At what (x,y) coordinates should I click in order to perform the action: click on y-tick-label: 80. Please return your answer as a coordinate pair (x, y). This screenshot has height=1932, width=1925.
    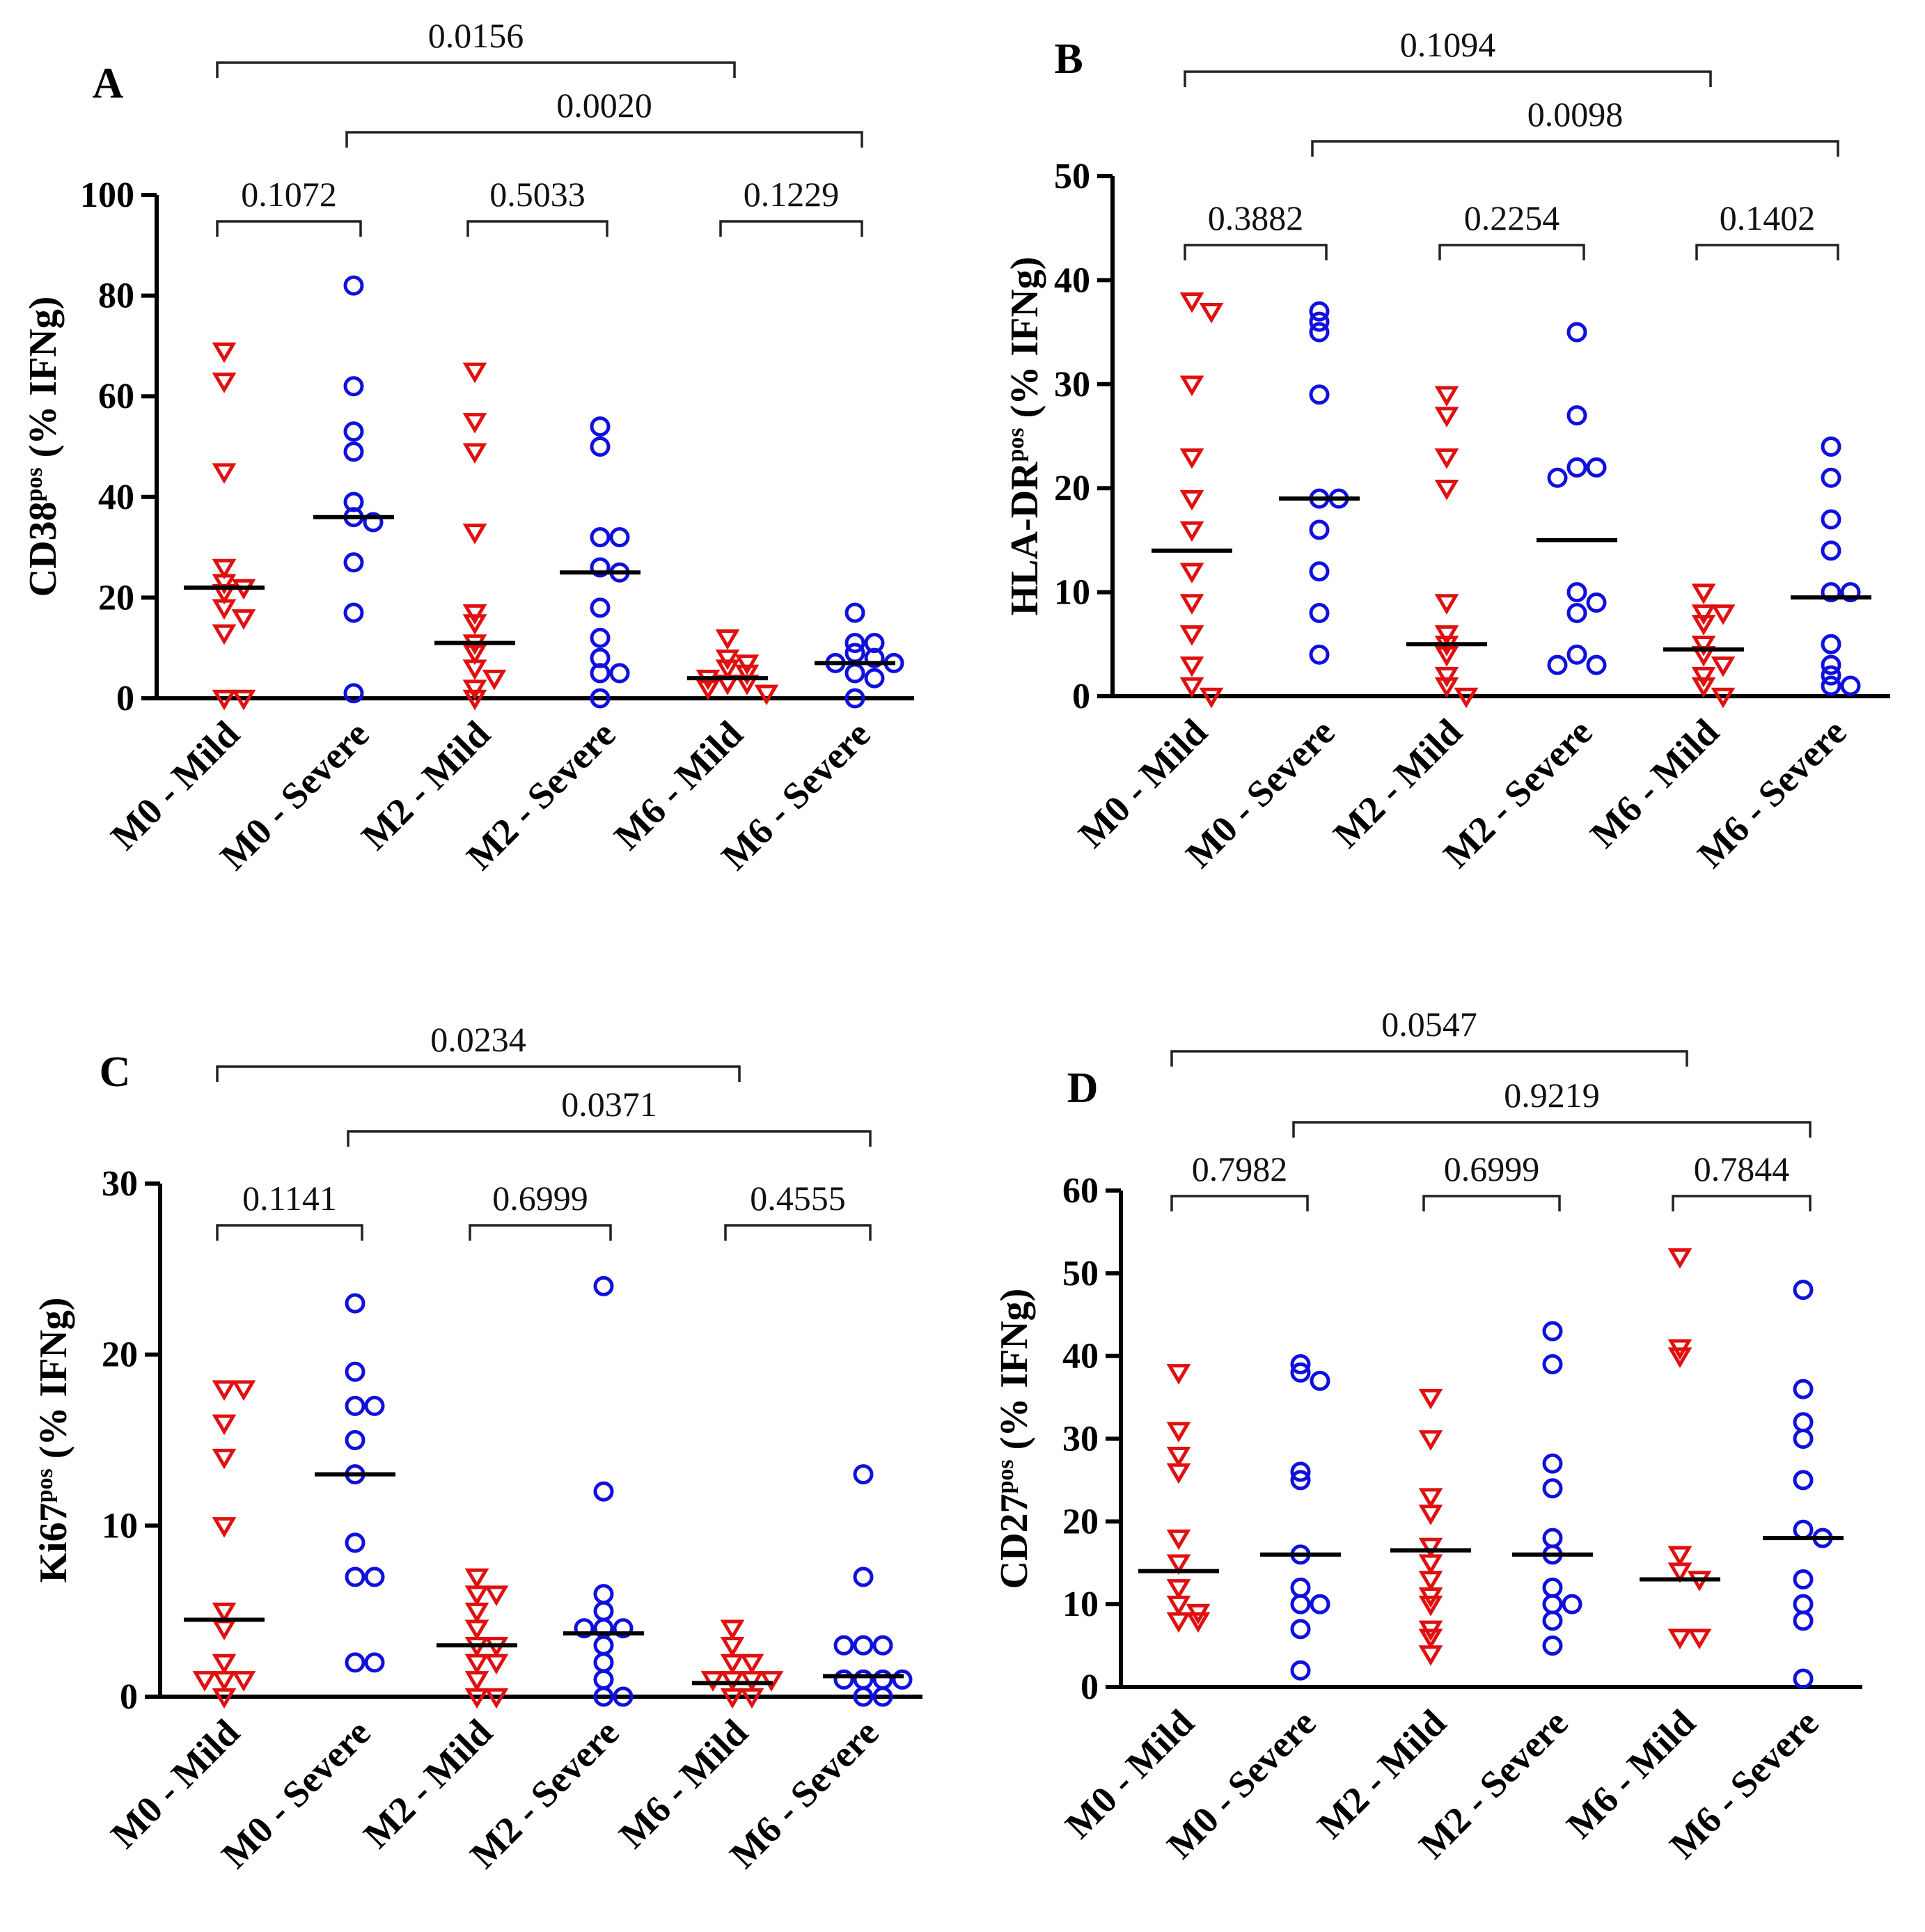
    Looking at the image, I should click on (116, 296).